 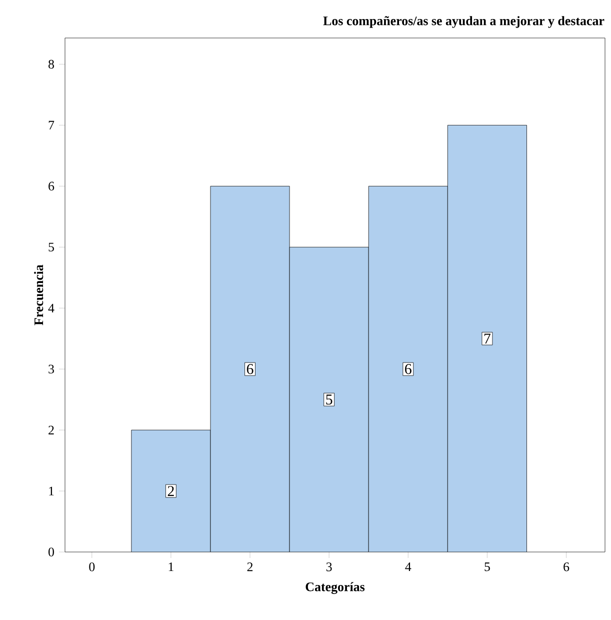 What do you see at coordinates (408, 567) in the screenshot?
I see `x-tick-label: 4` at bounding box center [408, 567].